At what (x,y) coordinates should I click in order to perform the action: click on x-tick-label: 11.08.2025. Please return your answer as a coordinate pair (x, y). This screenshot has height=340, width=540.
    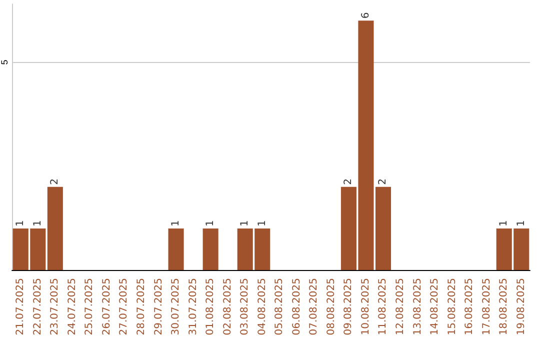
    Looking at the image, I should click on (383, 307).